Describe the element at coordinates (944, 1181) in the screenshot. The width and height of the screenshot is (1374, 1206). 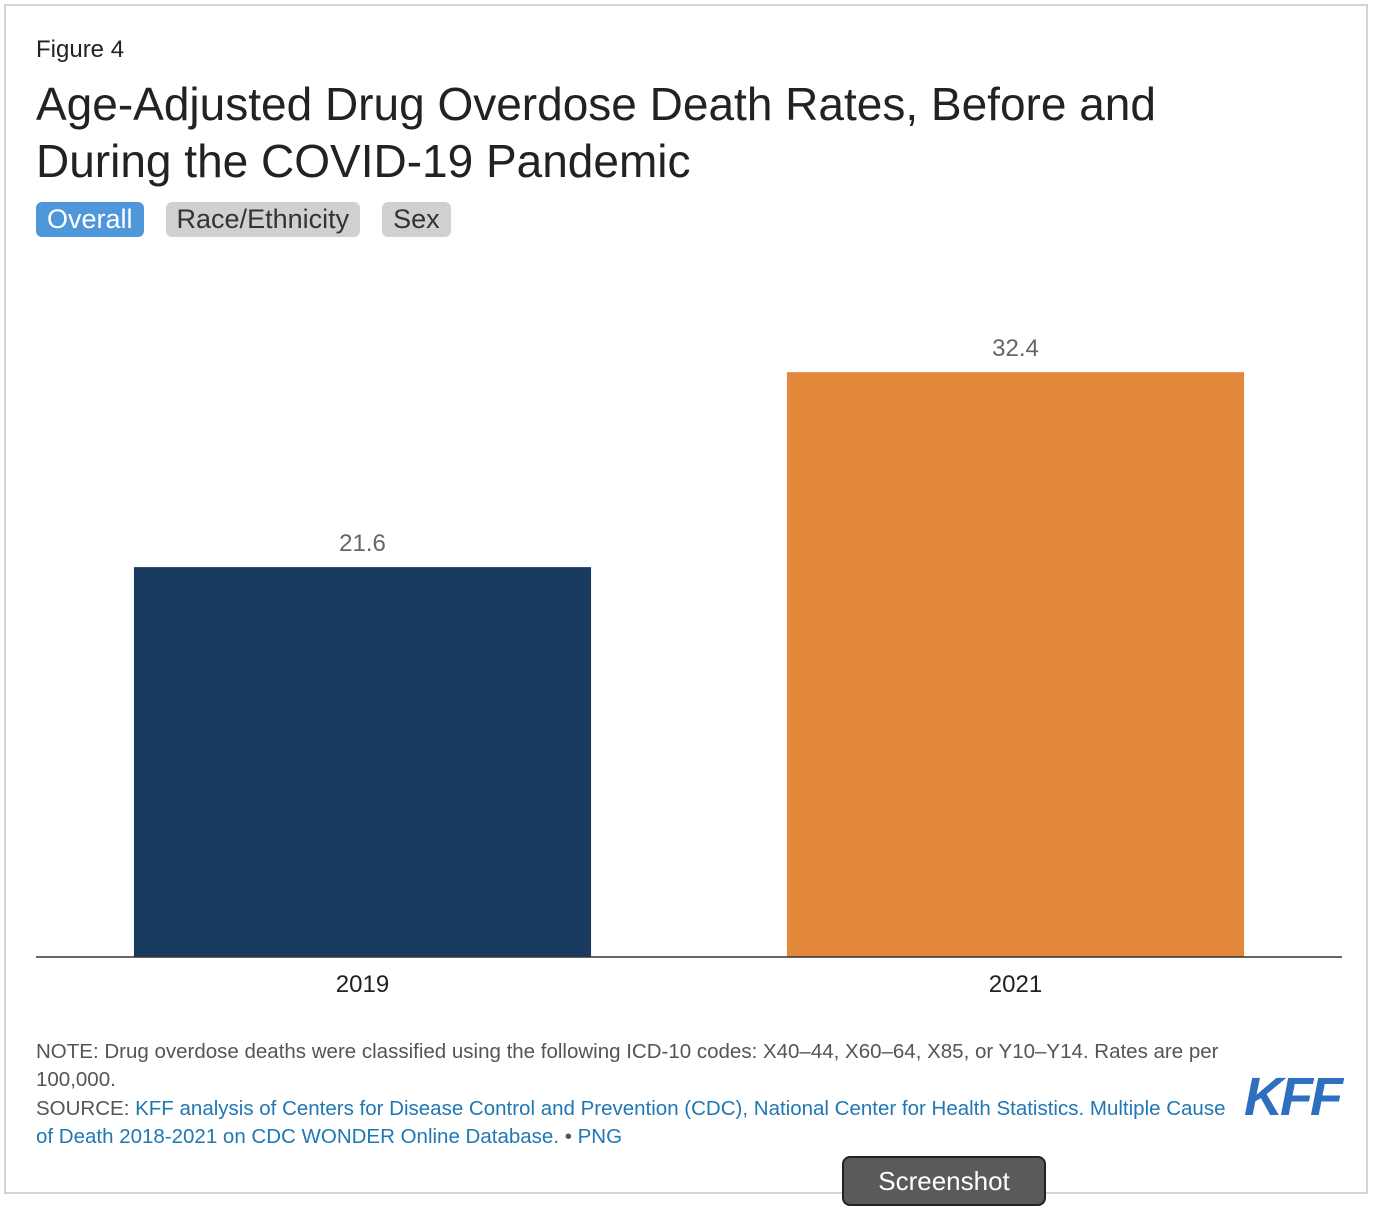
I see `screenshot-button: Screenshot` at that location.